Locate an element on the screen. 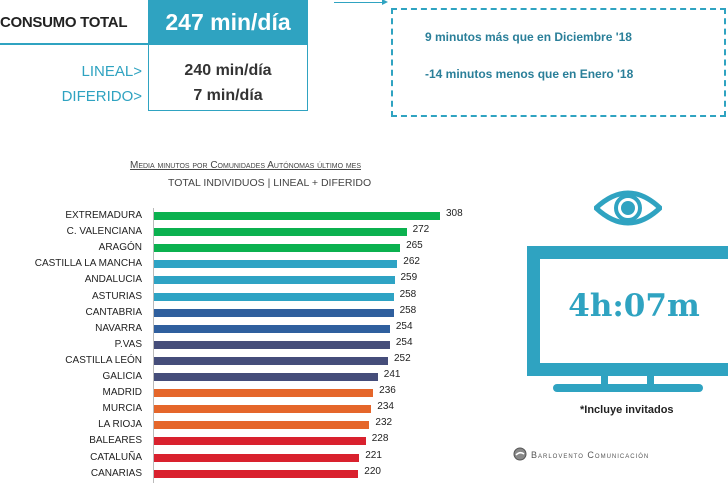 The width and height of the screenshot is (728, 483). bar-value: 232 is located at coordinates (384, 423).